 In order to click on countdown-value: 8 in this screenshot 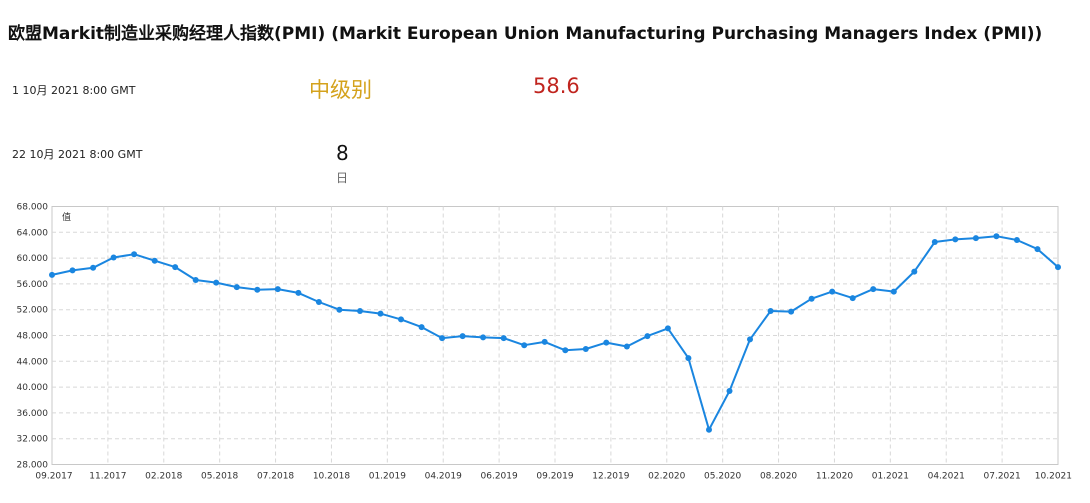, I will do `click(342, 153)`.